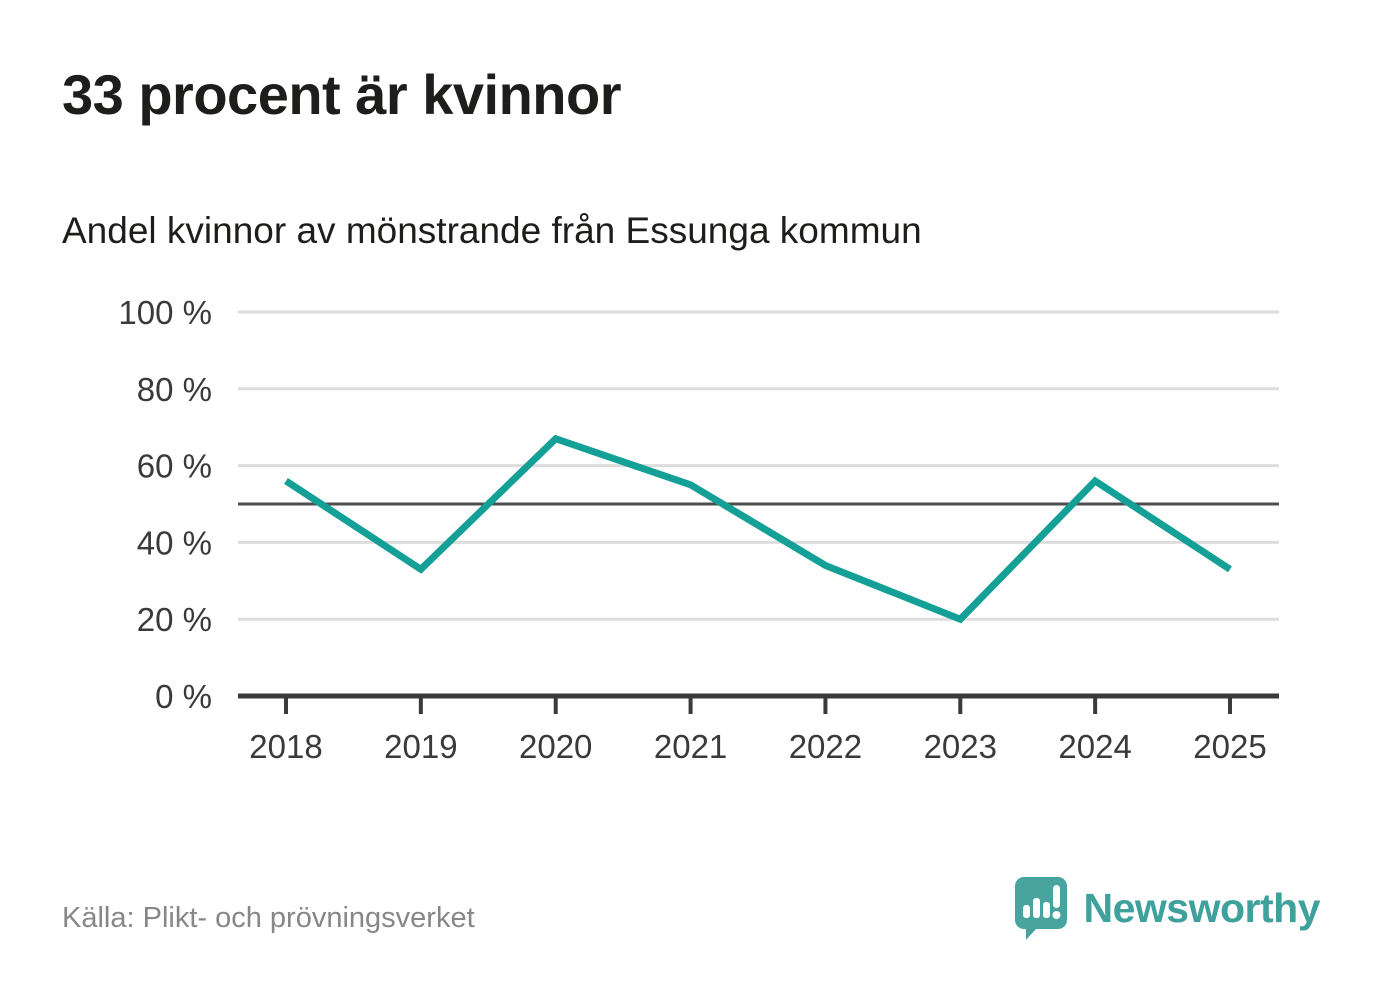 The image size is (1382, 999). I want to click on x-tick-label: 2021, so click(690, 746).